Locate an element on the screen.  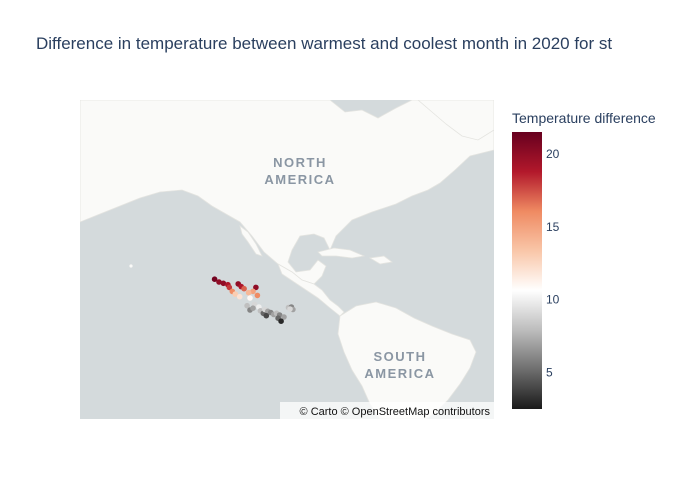
colorbar-tick-label: 10 is located at coordinates (553, 300).